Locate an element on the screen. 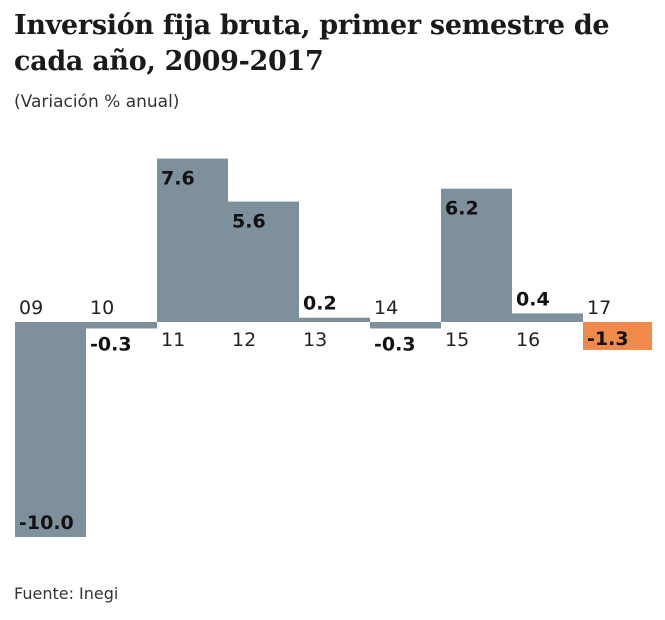 Image resolution: width=665 pixels, height=620 pixels. value-label: 6.2 is located at coordinates (462, 209).